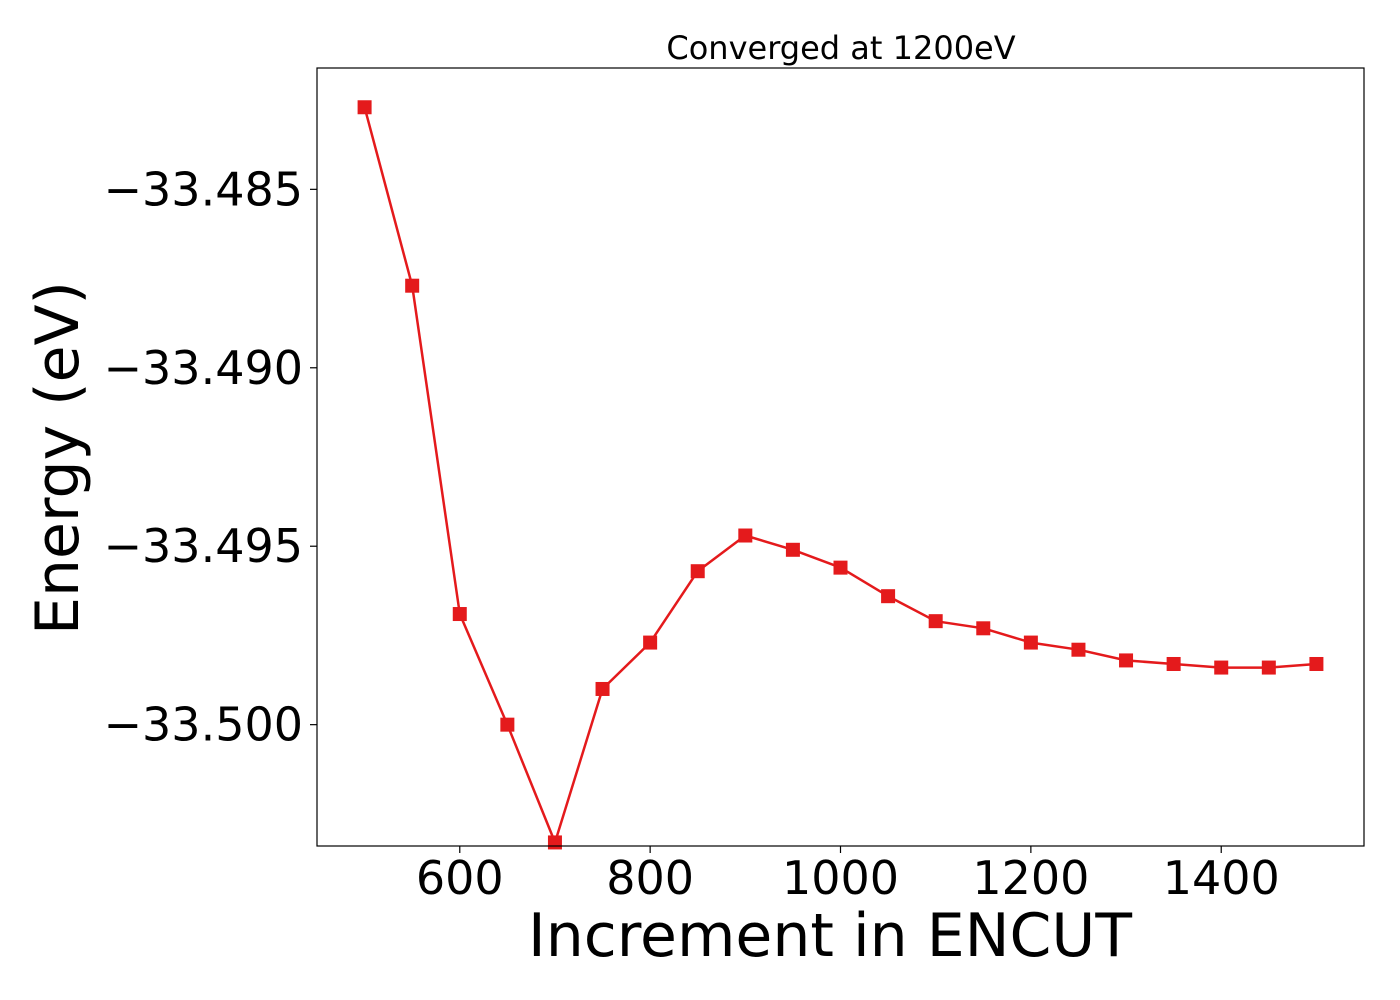 The image size is (1400, 1000). I want to click on x-tick-label: 1000, so click(840, 878).